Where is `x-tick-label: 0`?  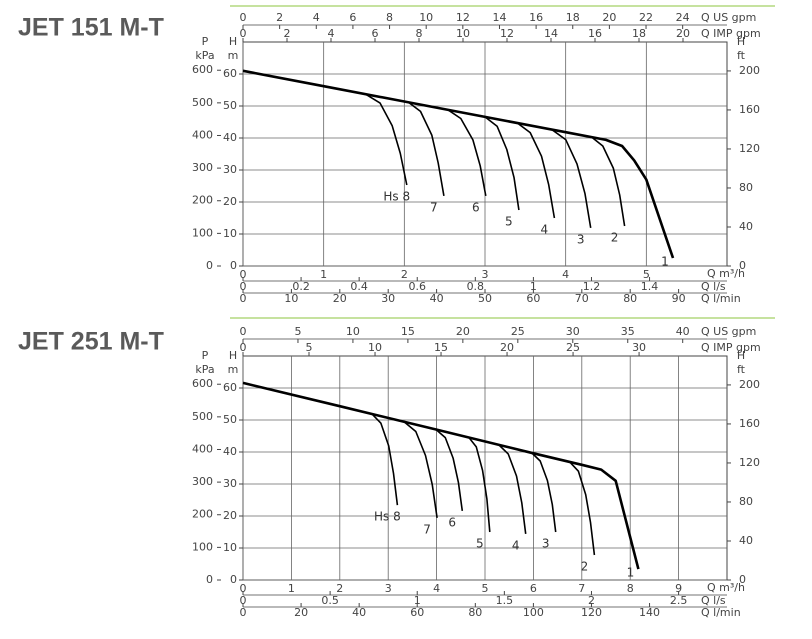 x-tick-label: 0 is located at coordinates (243, 588).